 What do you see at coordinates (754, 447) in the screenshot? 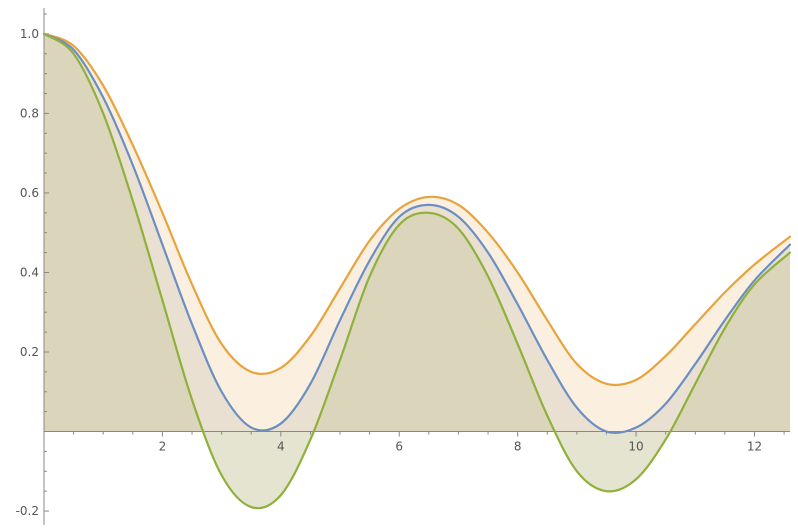
I see `x-tick-label: 12` at bounding box center [754, 447].